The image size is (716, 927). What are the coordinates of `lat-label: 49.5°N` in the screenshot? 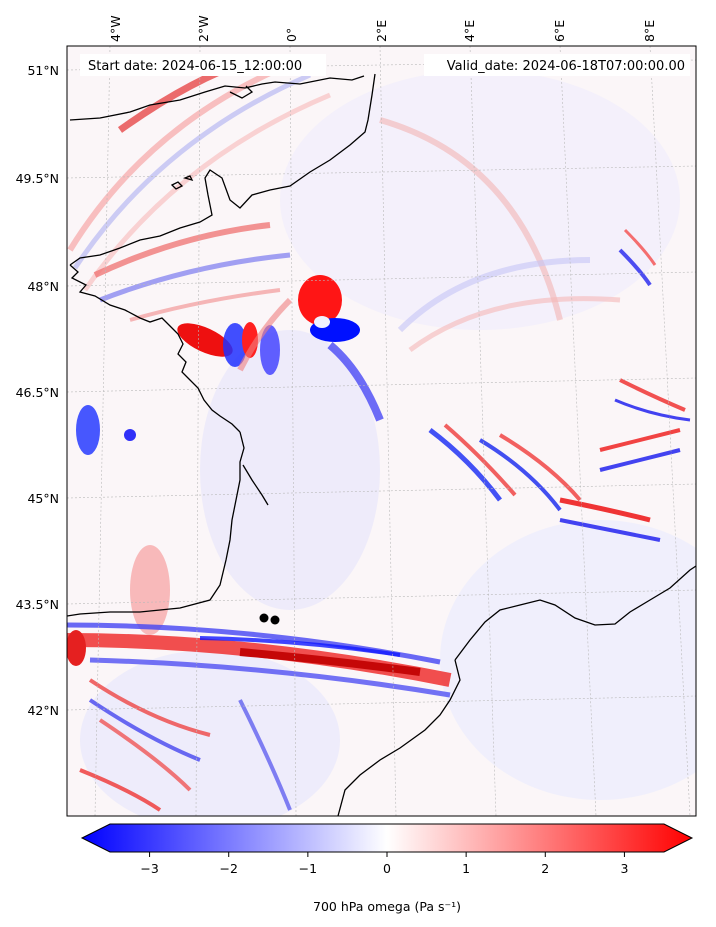 It's located at (37, 178).